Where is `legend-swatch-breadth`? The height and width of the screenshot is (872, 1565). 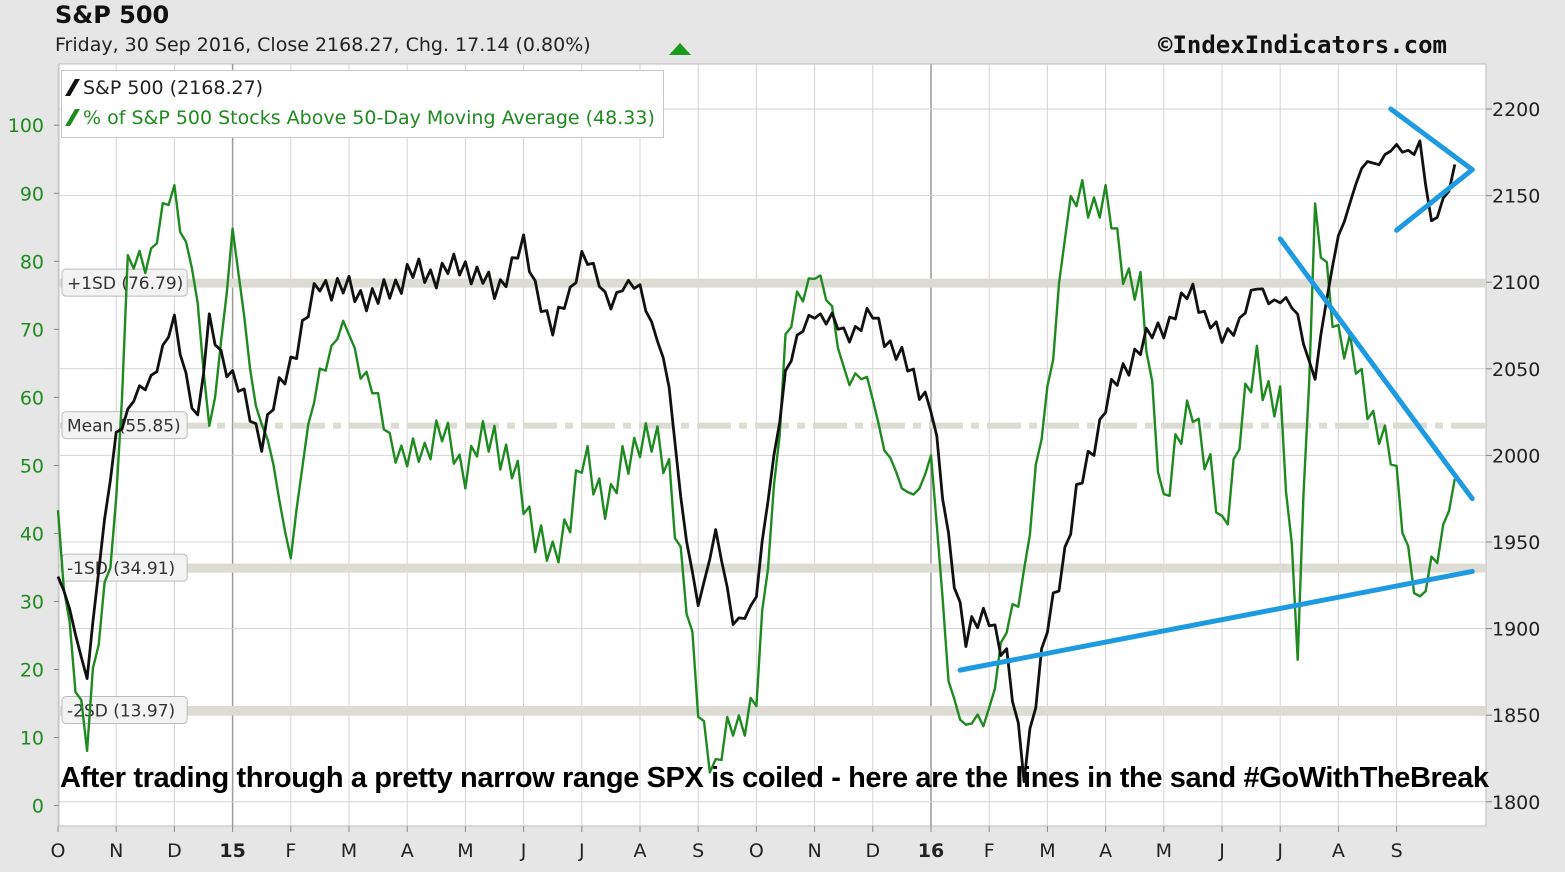 legend-swatch-breadth is located at coordinates (72, 117).